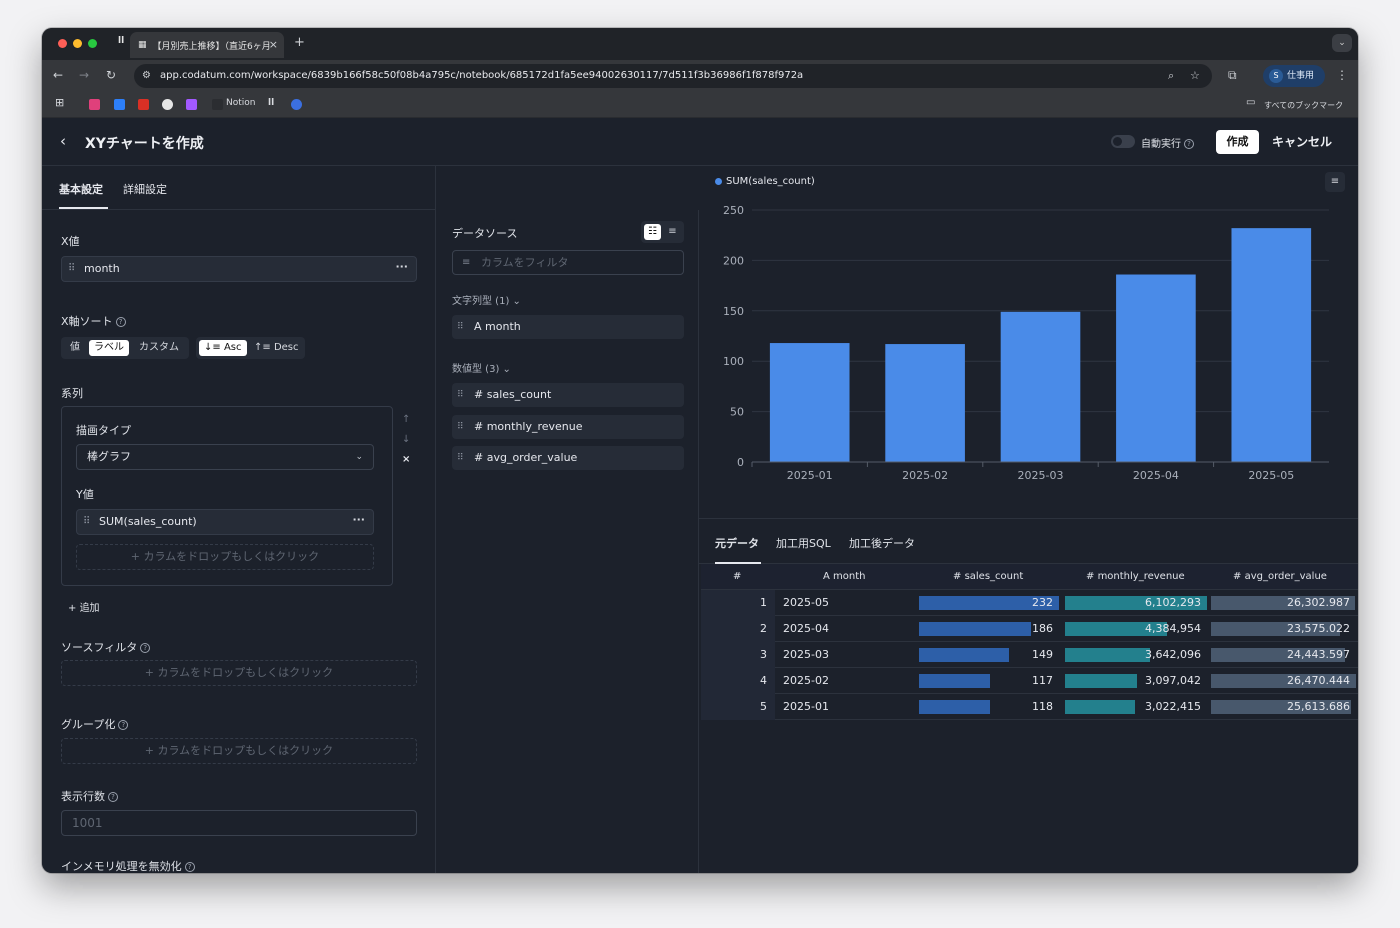 This screenshot has width=1400, height=928. Describe the element at coordinates (1042, 628) in the screenshot. I see `cell-value: 186` at that location.